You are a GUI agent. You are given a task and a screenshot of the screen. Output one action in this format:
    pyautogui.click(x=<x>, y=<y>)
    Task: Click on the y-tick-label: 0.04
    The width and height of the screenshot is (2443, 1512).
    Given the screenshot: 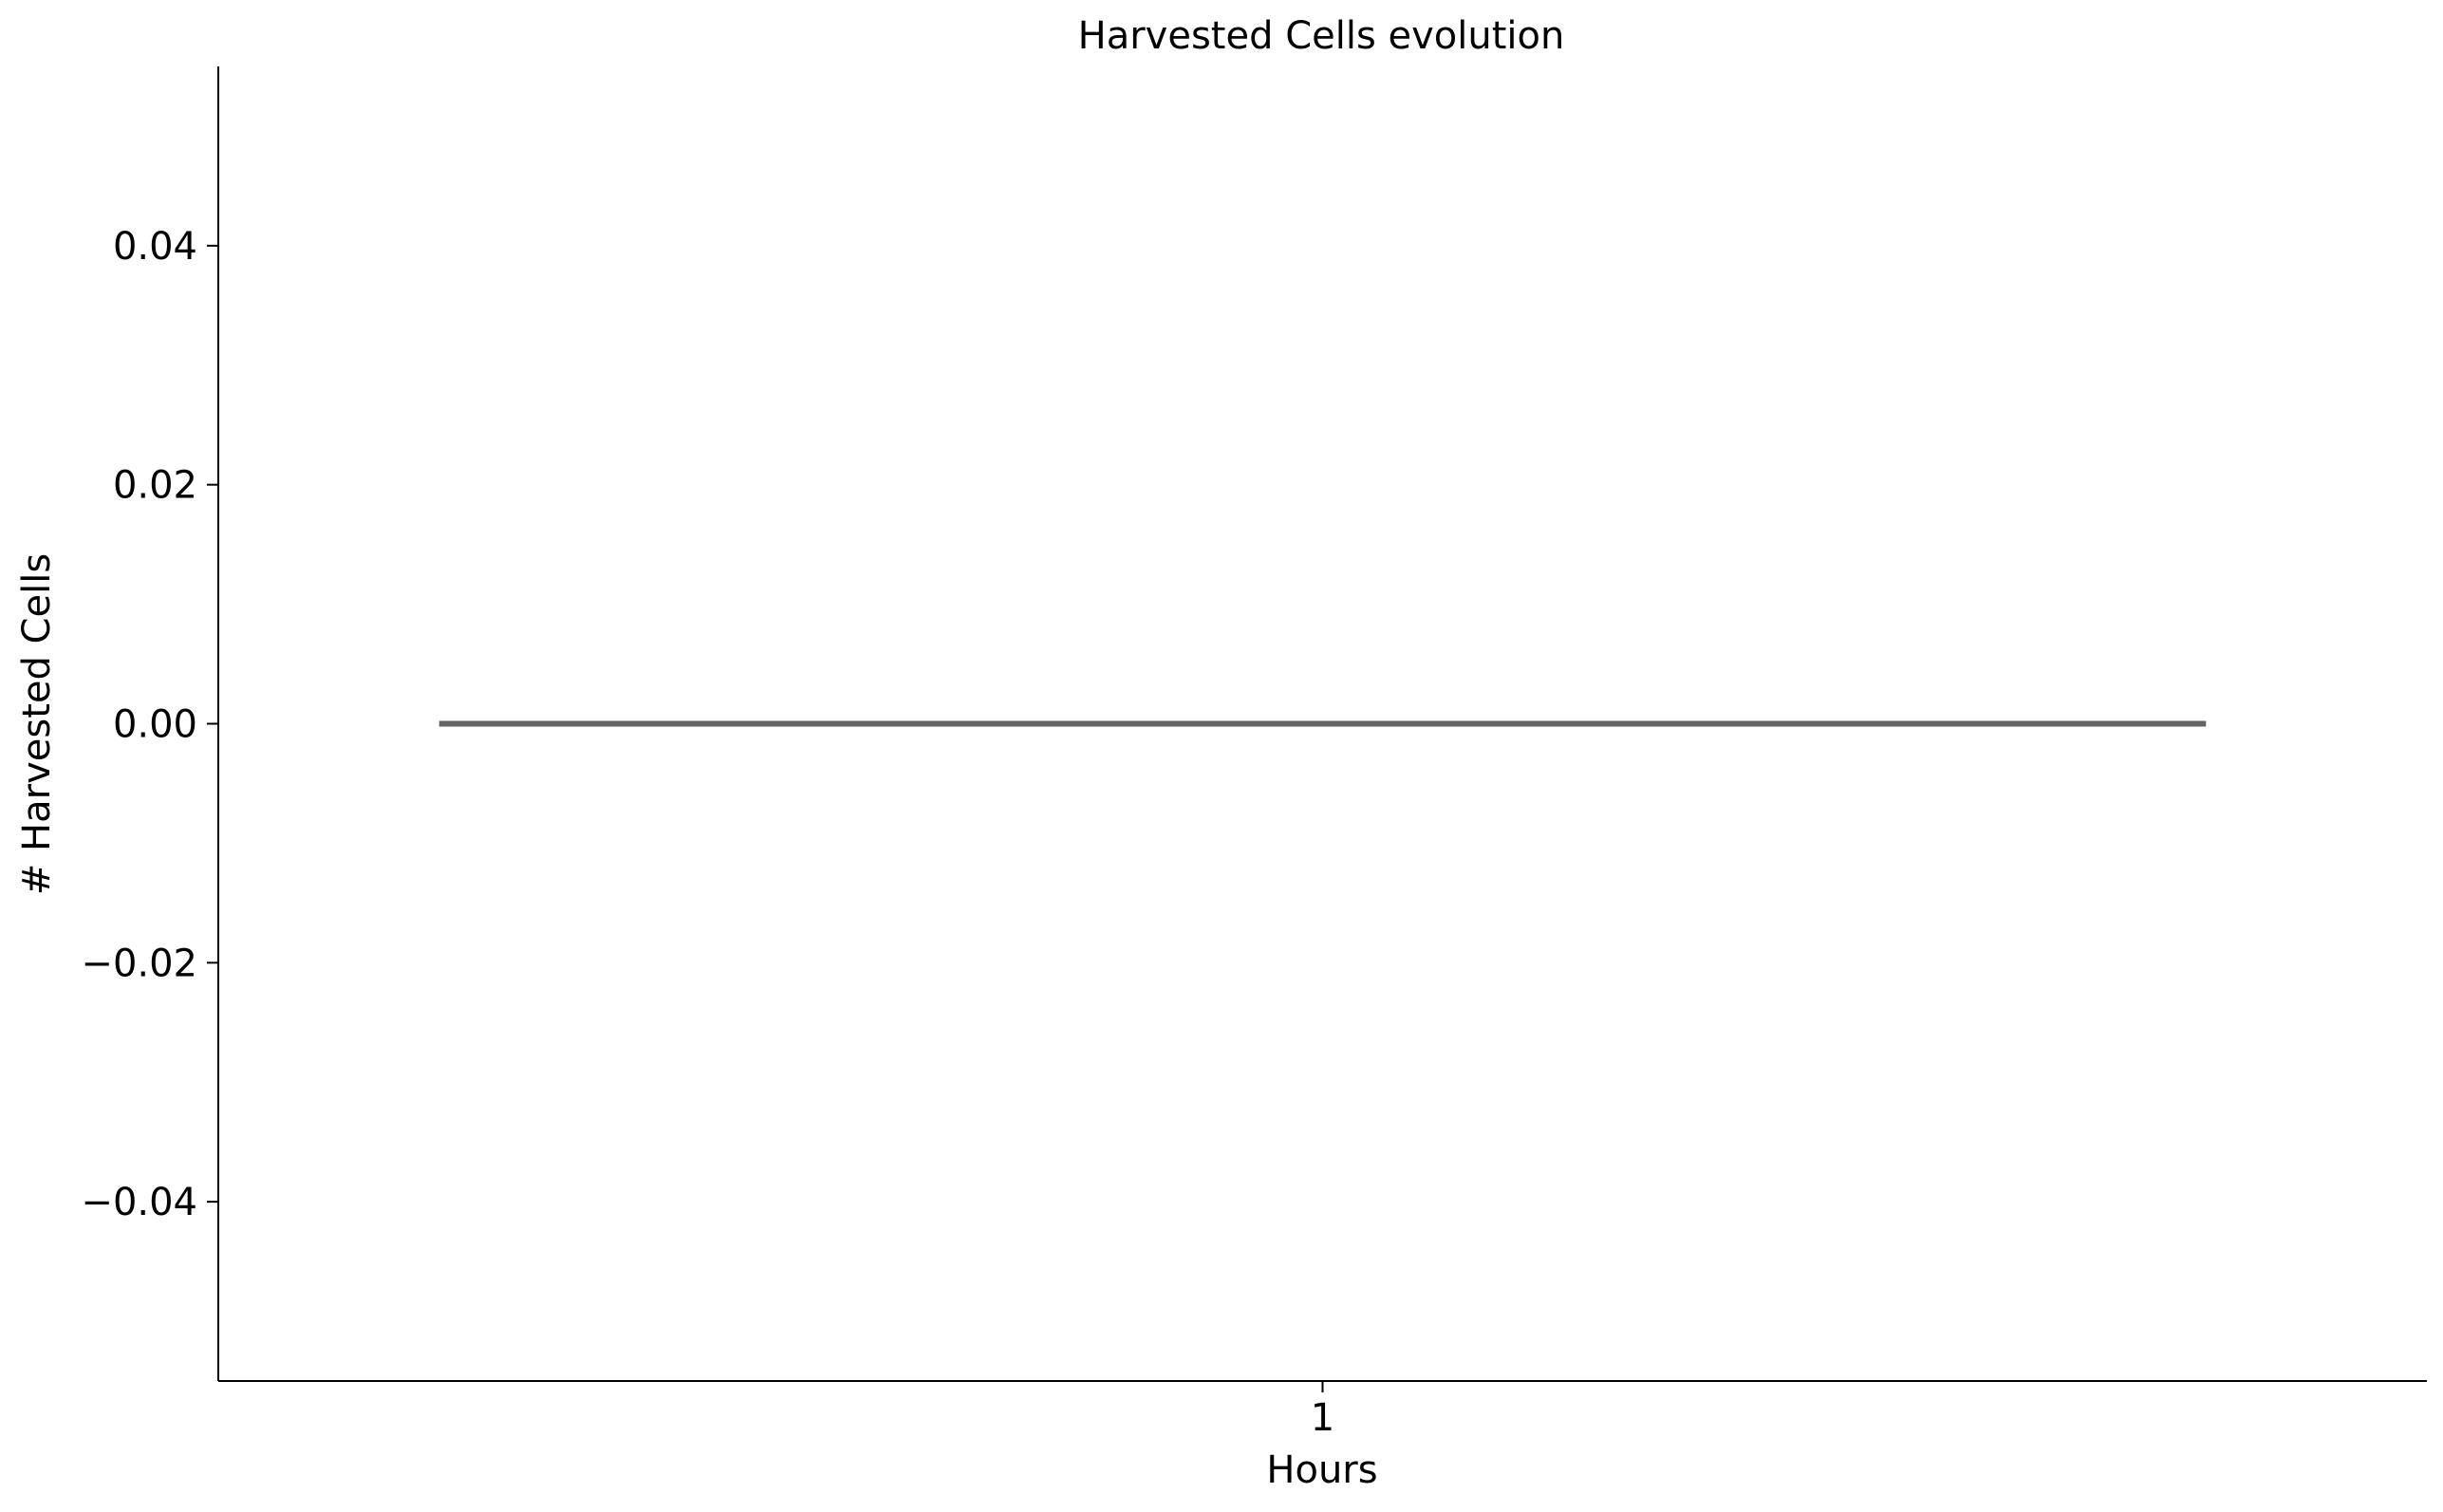 What is the action you would take?
    pyautogui.click(x=155, y=247)
    